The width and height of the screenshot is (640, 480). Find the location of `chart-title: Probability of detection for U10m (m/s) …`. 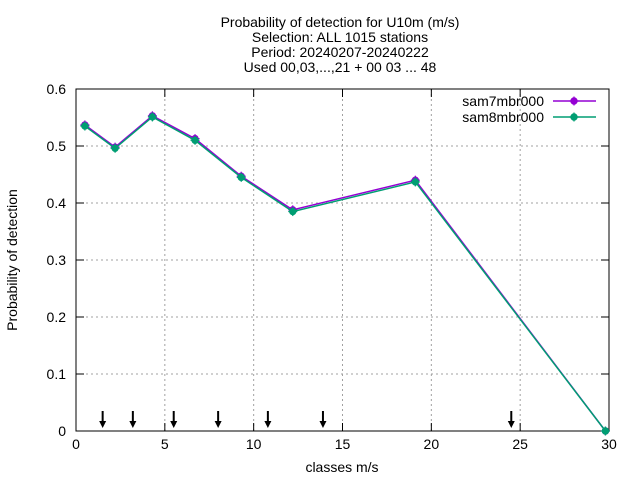

chart-title: Probability of detection for U10m (m/s) … is located at coordinates (340, 44).